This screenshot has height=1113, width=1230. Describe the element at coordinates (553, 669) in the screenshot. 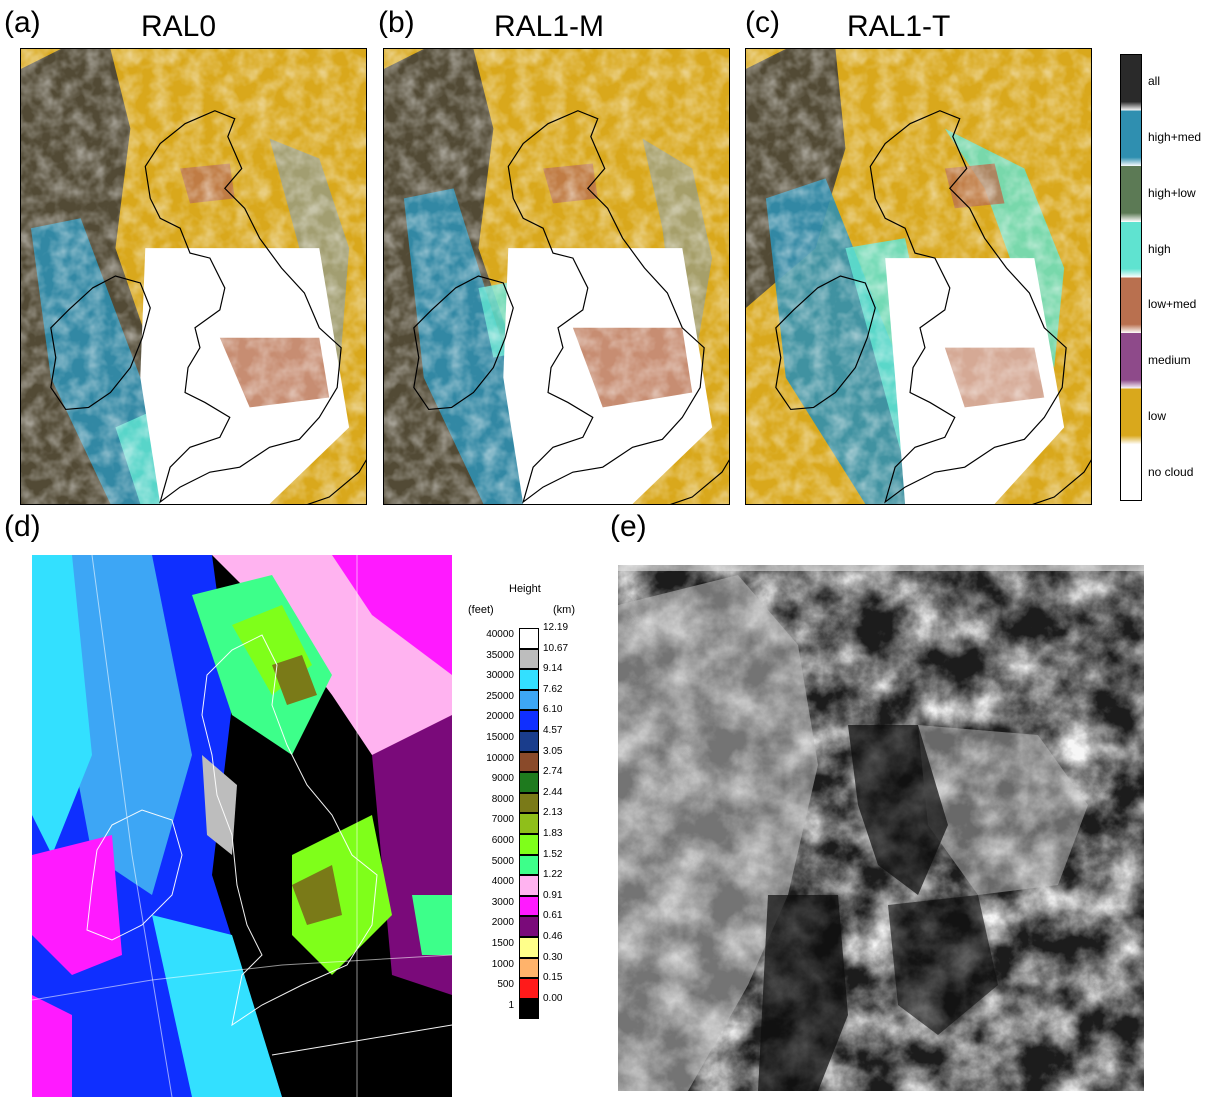

I see `height-legend-km: 9.14` at that location.